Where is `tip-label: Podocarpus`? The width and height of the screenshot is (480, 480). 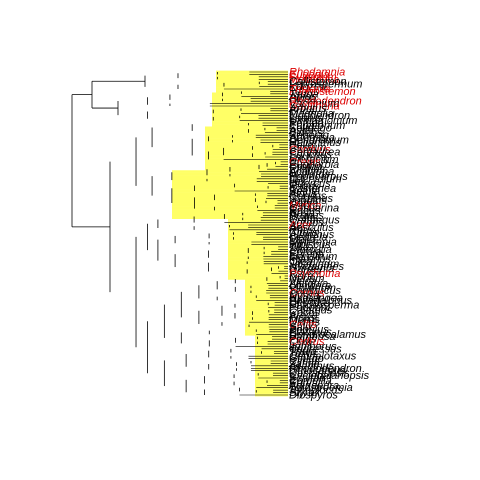 tip-label: Podocarpus is located at coordinates (318, 177).